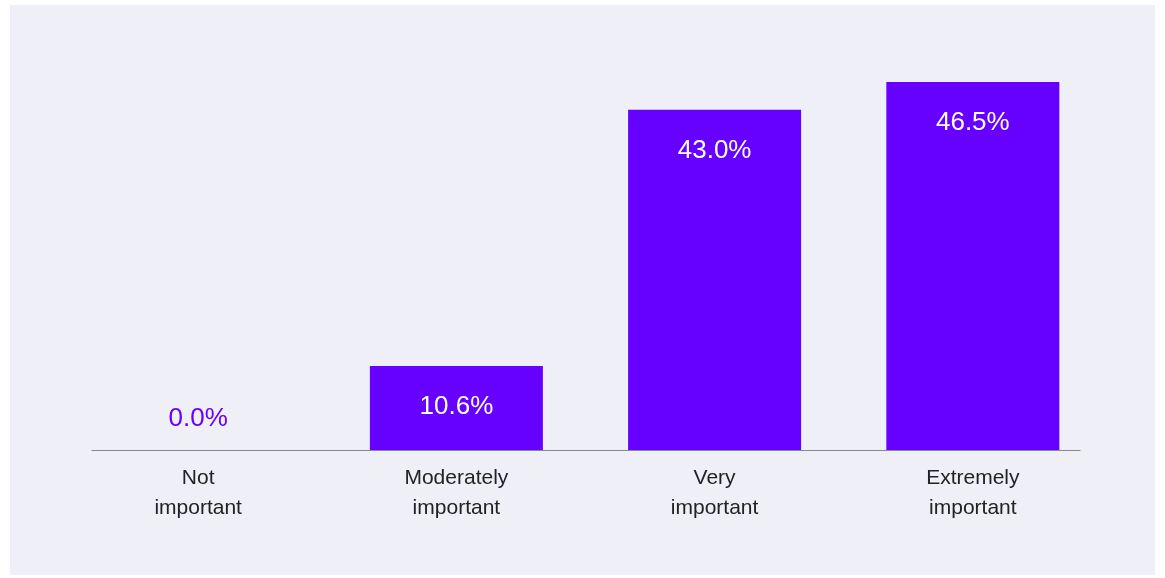 This screenshot has width=1165, height=578. Describe the element at coordinates (714, 491) in the screenshot. I see `x-tick-label: Very important` at that location.